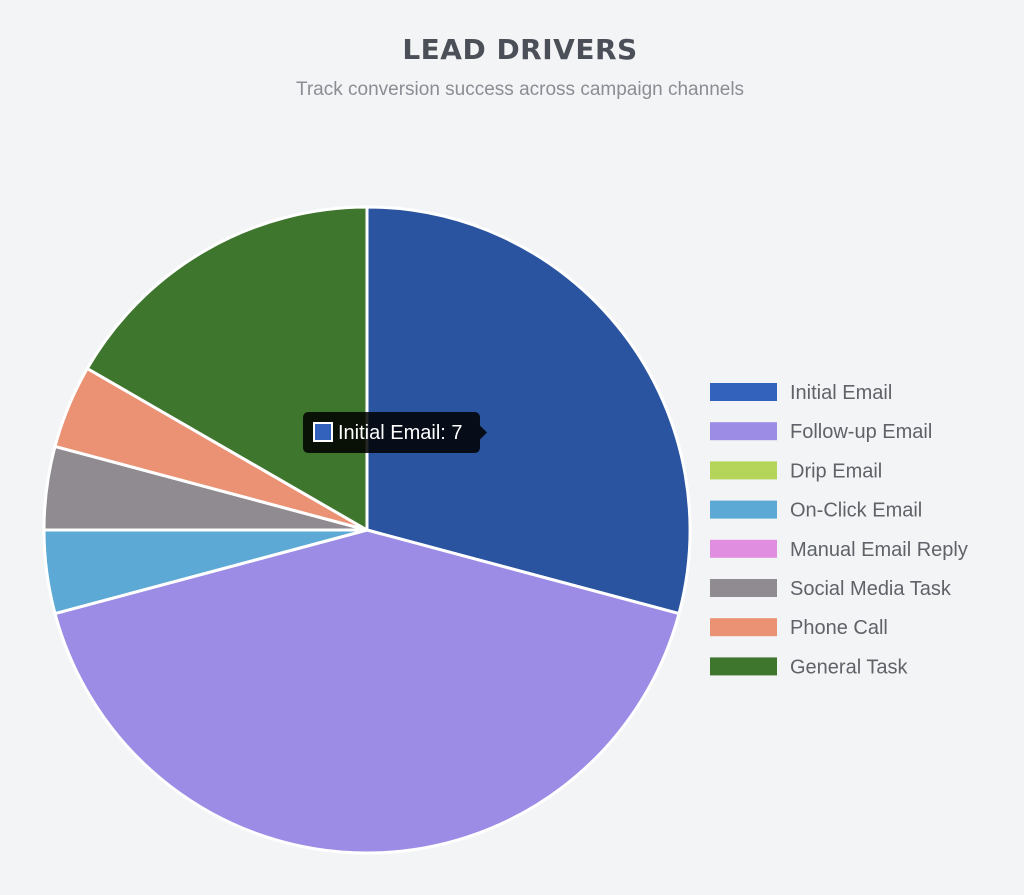 The height and width of the screenshot is (895, 1024). I want to click on legend-label: Follow-up Email, so click(861, 432).